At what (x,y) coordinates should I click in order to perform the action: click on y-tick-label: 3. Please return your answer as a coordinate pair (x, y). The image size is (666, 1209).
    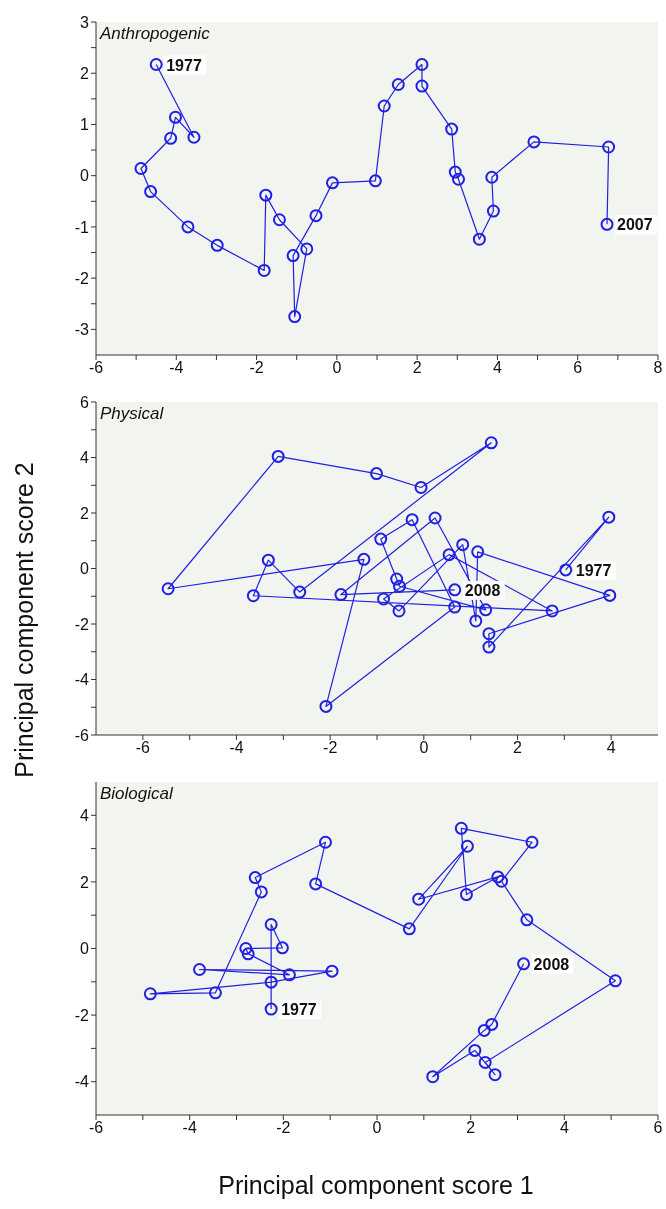
    Looking at the image, I should click on (85, 22).